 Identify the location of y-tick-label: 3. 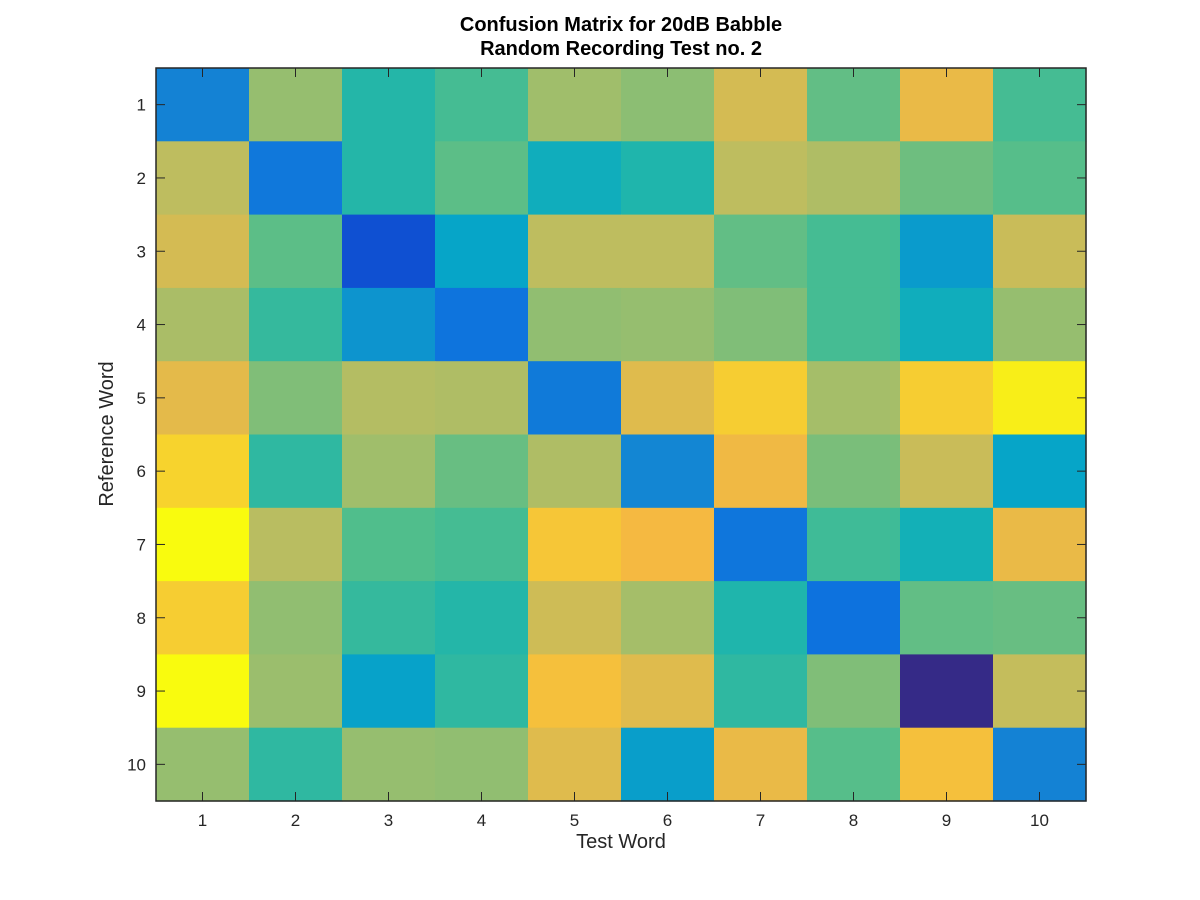
(141, 251).